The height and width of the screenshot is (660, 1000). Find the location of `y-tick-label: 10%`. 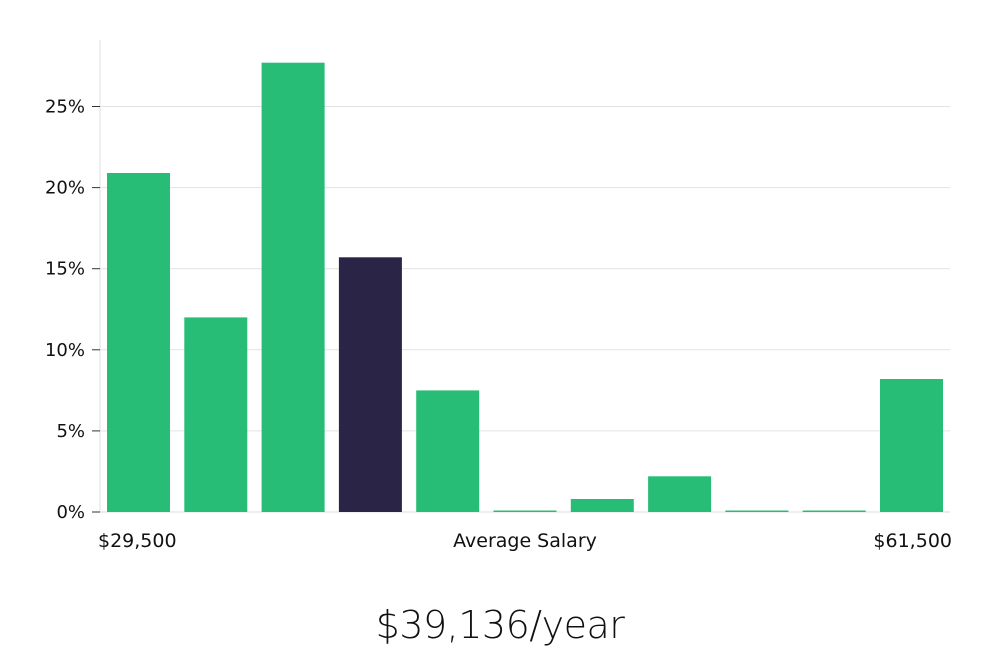

y-tick-label: 10% is located at coordinates (65, 350).